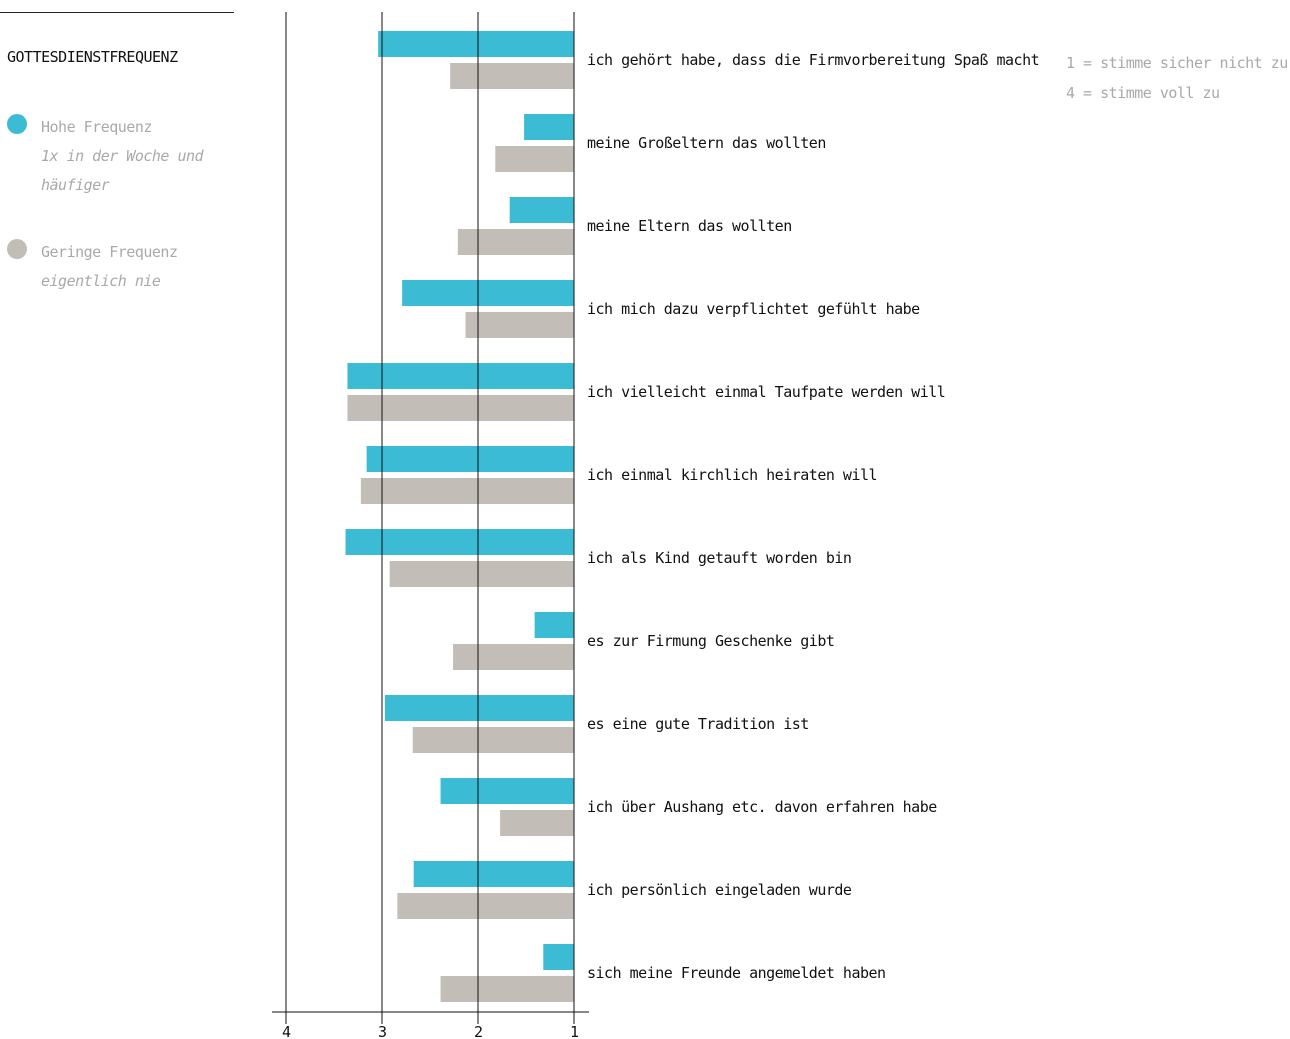  I want to click on legend-sublabel-low: eigentlich nie, so click(101, 281).